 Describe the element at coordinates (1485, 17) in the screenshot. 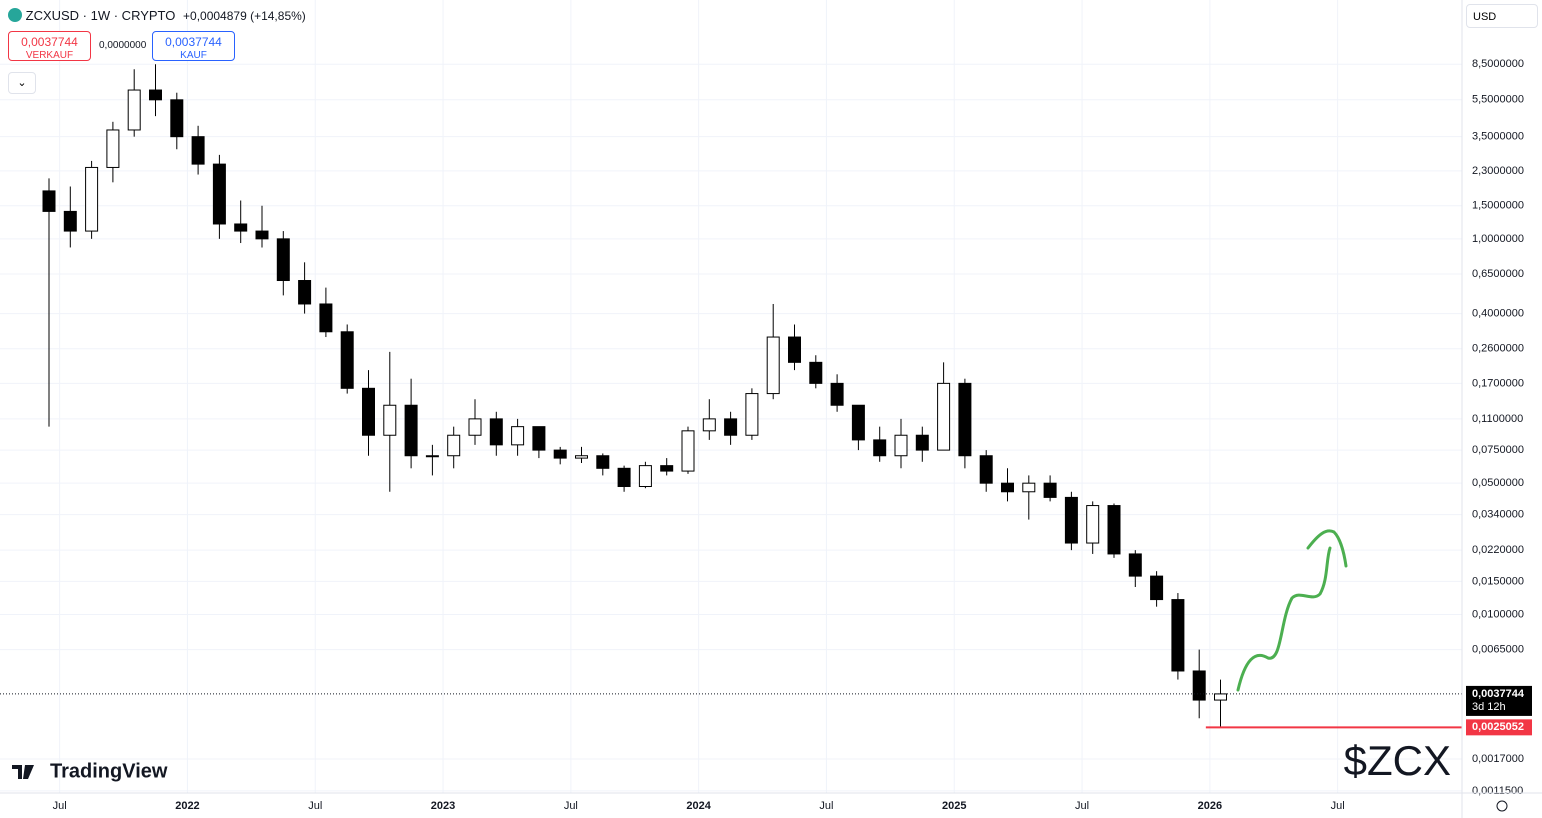

I see `currency: USD` at that location.